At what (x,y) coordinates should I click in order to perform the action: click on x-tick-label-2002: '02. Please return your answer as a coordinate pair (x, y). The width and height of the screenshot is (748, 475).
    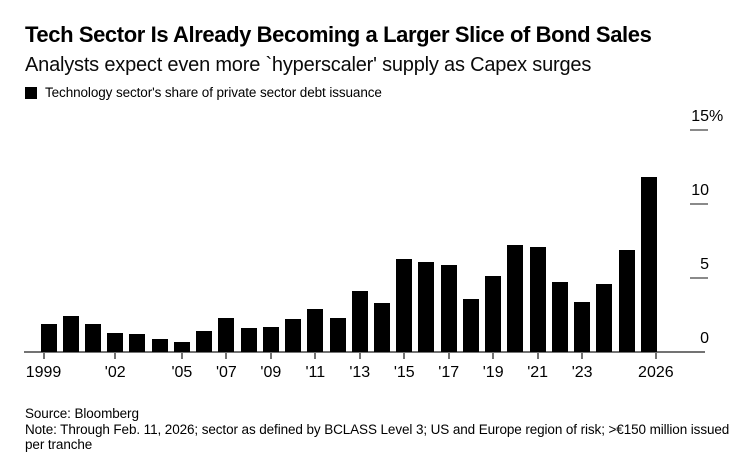
    Looking at the image, I should click on (115, 372).